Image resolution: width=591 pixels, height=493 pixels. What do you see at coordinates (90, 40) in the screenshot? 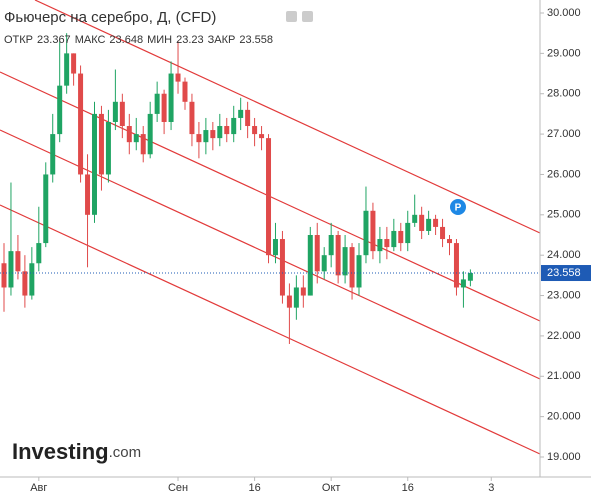
I see `ohlc-label: МАКС` at bounding box center [90, 40].